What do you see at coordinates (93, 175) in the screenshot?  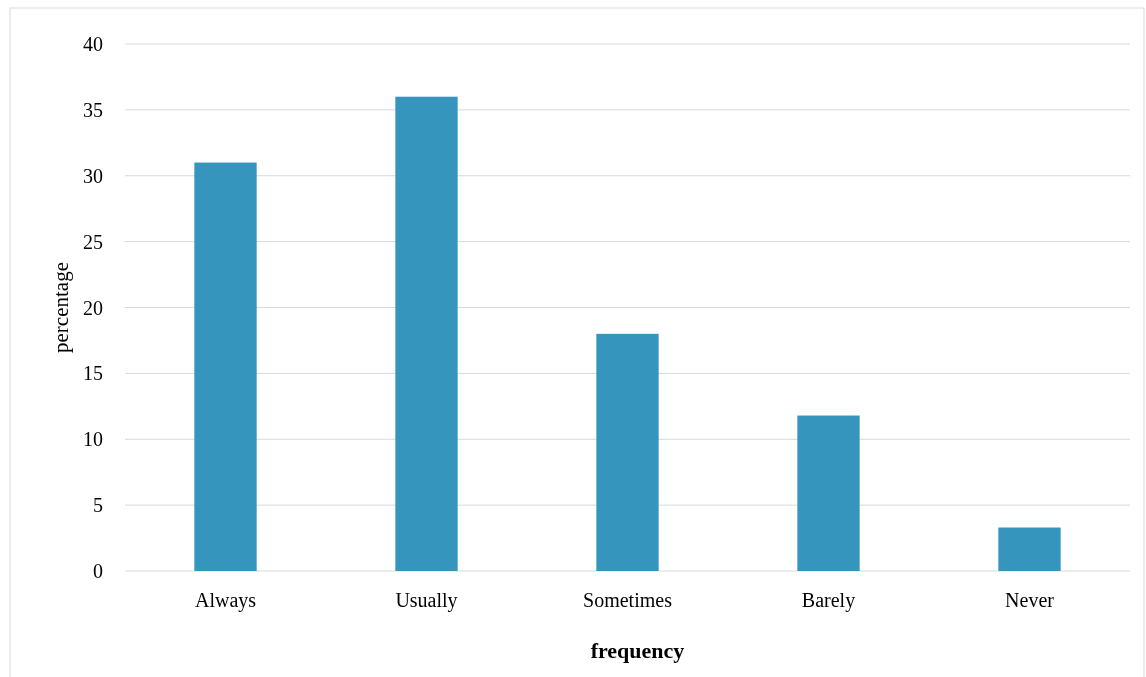 I see `y-tick-label: 30` at bounding box center [93, 175].